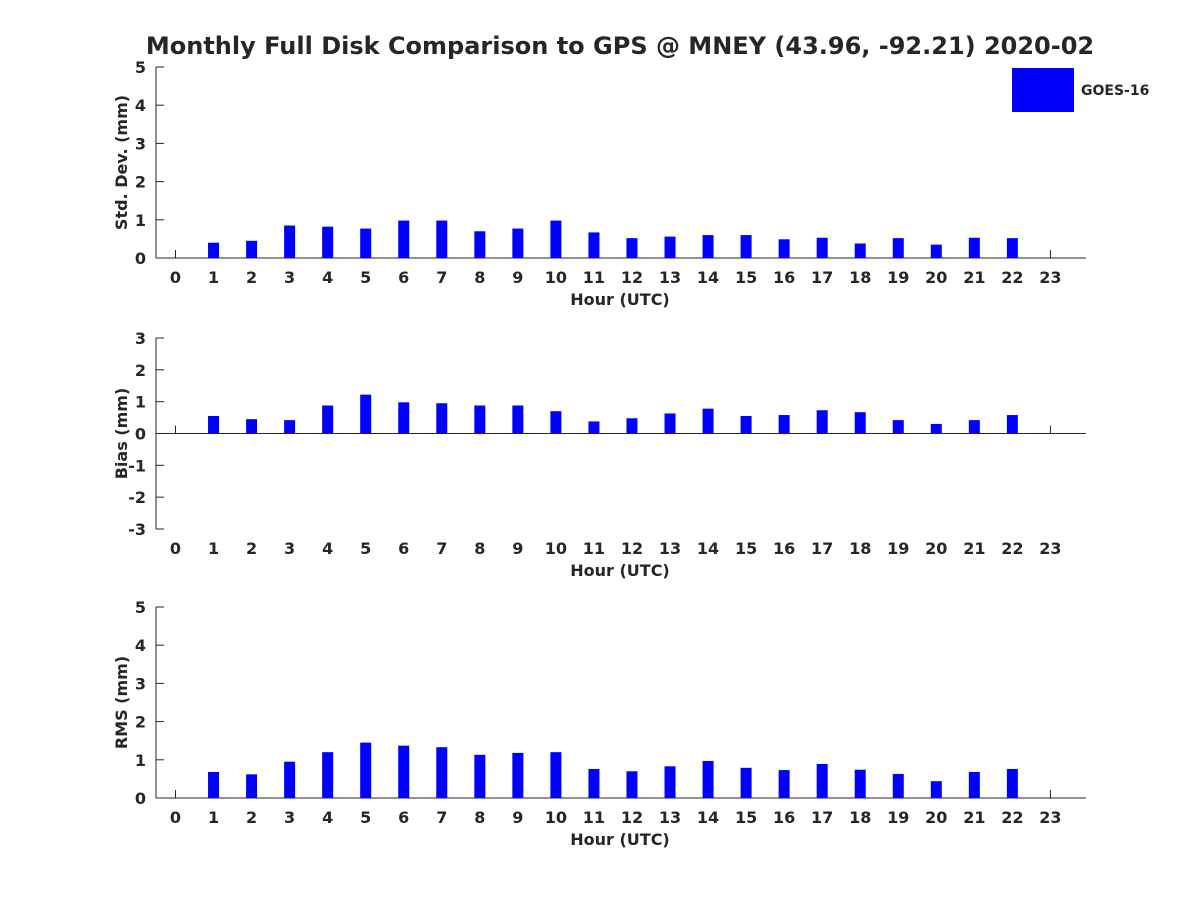  Describe the element at coordinates (479, 817) in the screenshot. I see `x-tick-label: 8` at that location.